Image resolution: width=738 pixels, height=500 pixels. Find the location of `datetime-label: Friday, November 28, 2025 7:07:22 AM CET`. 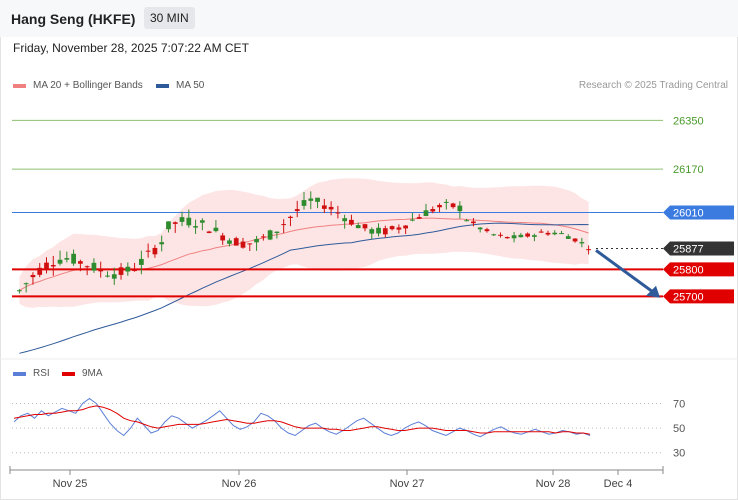

datetime-label: Friday, November 28, 2025 7:07:22 AM CET is located at coordinates (131, 48).